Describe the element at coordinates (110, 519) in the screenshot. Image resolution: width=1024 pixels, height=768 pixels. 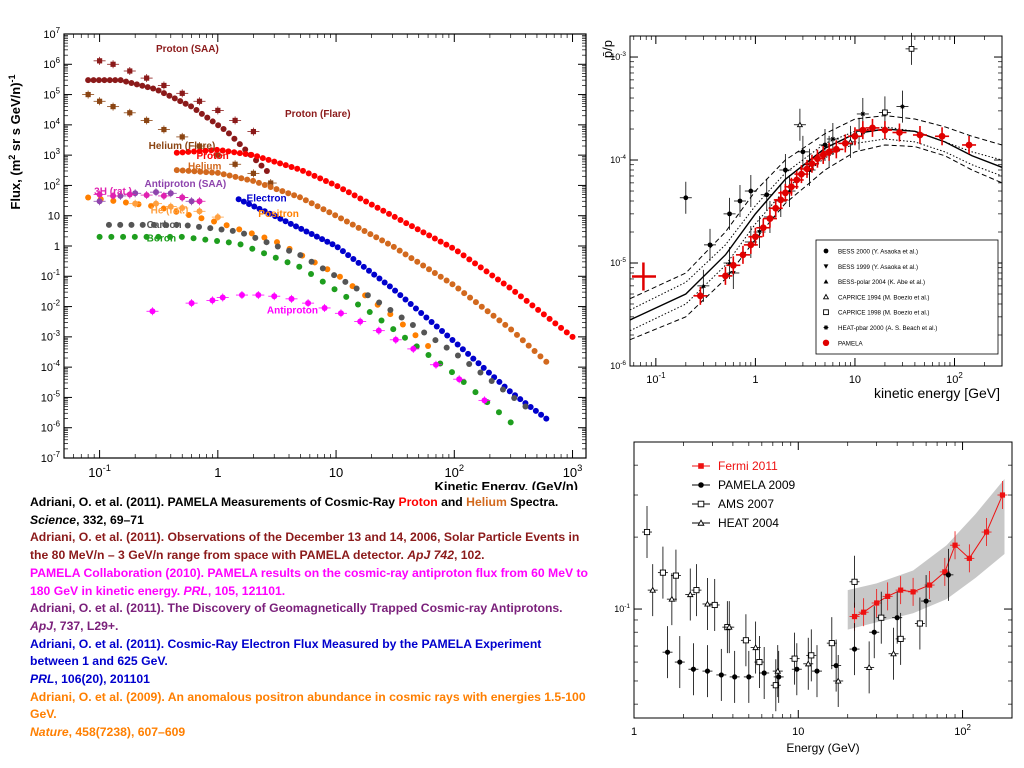
I see `reference-text: , 332, 69–71` at that location.